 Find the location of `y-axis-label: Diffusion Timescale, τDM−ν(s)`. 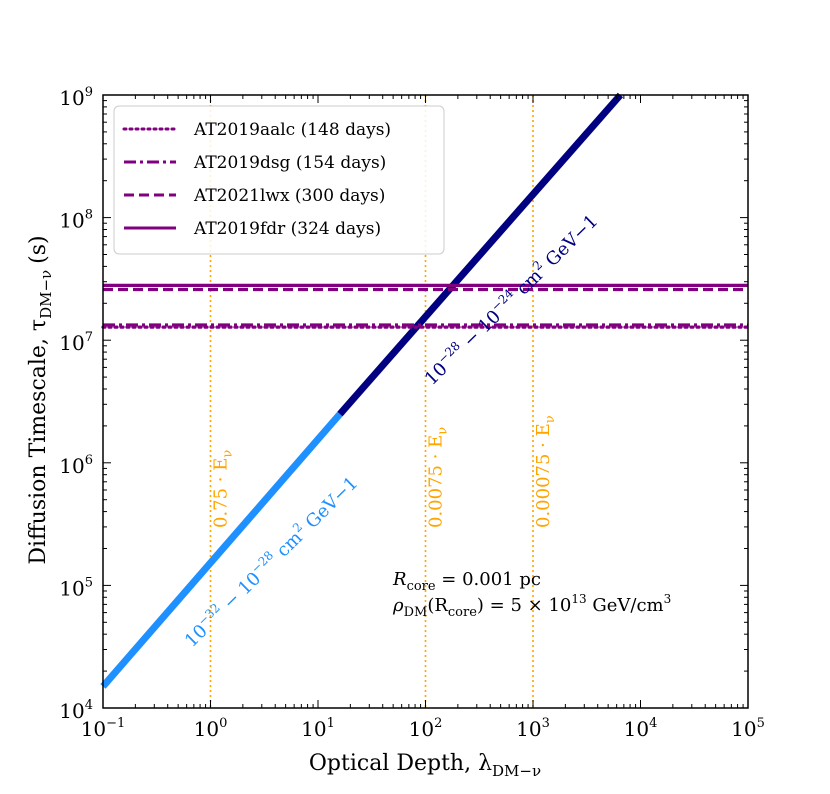

y-axis-label: Diffusion Timescale, τDM−ν(s) is located at coordinates (40, 399).